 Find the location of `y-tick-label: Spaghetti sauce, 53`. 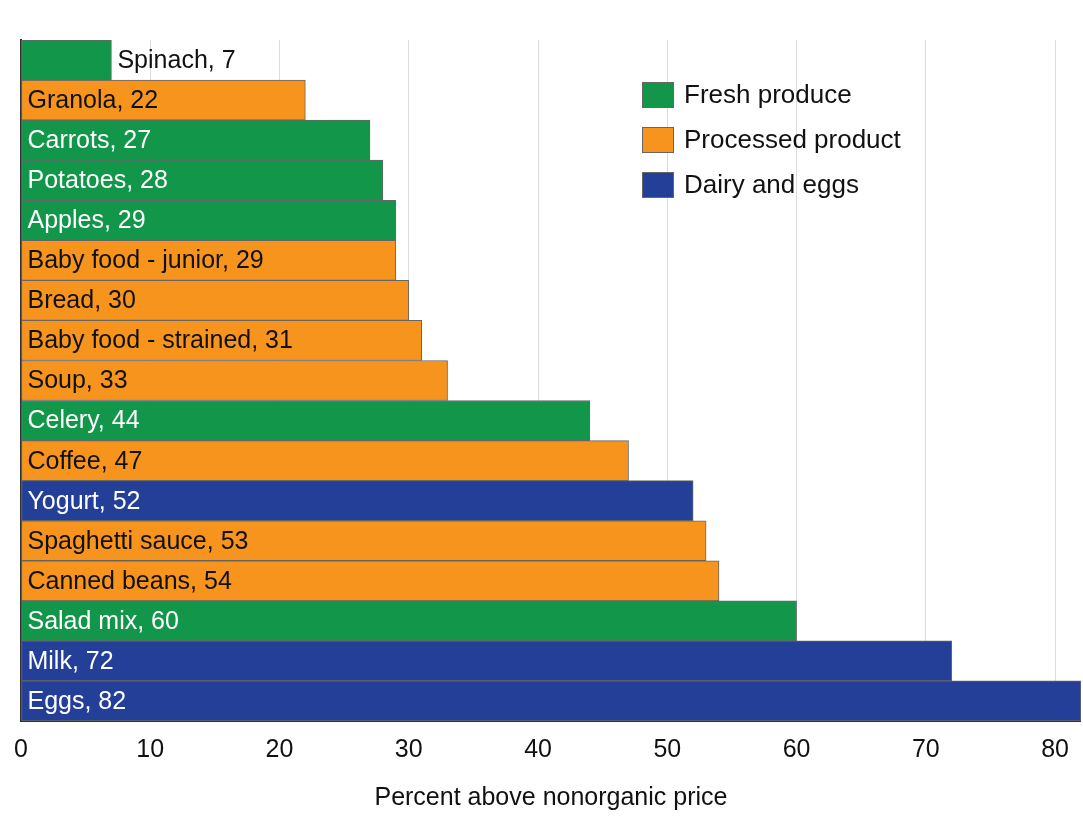

y-tick-label: Spaghetti sauce, 53 is located at coordinates (138, 539).